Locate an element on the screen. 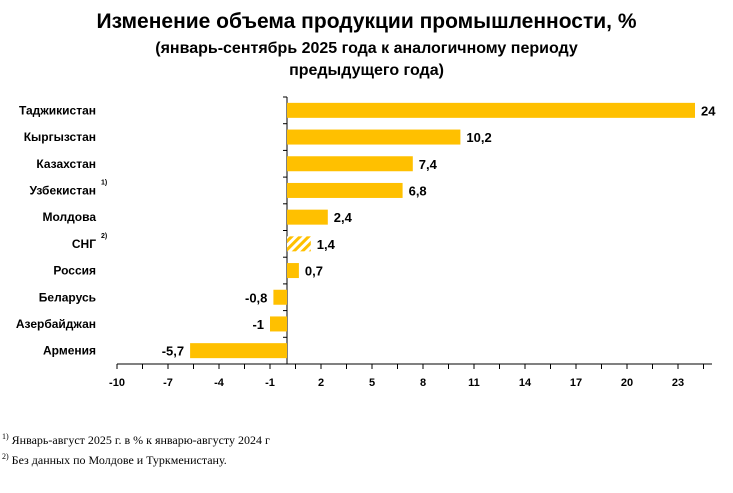  data-label: -5,7 is located at coordinates (173, 351).